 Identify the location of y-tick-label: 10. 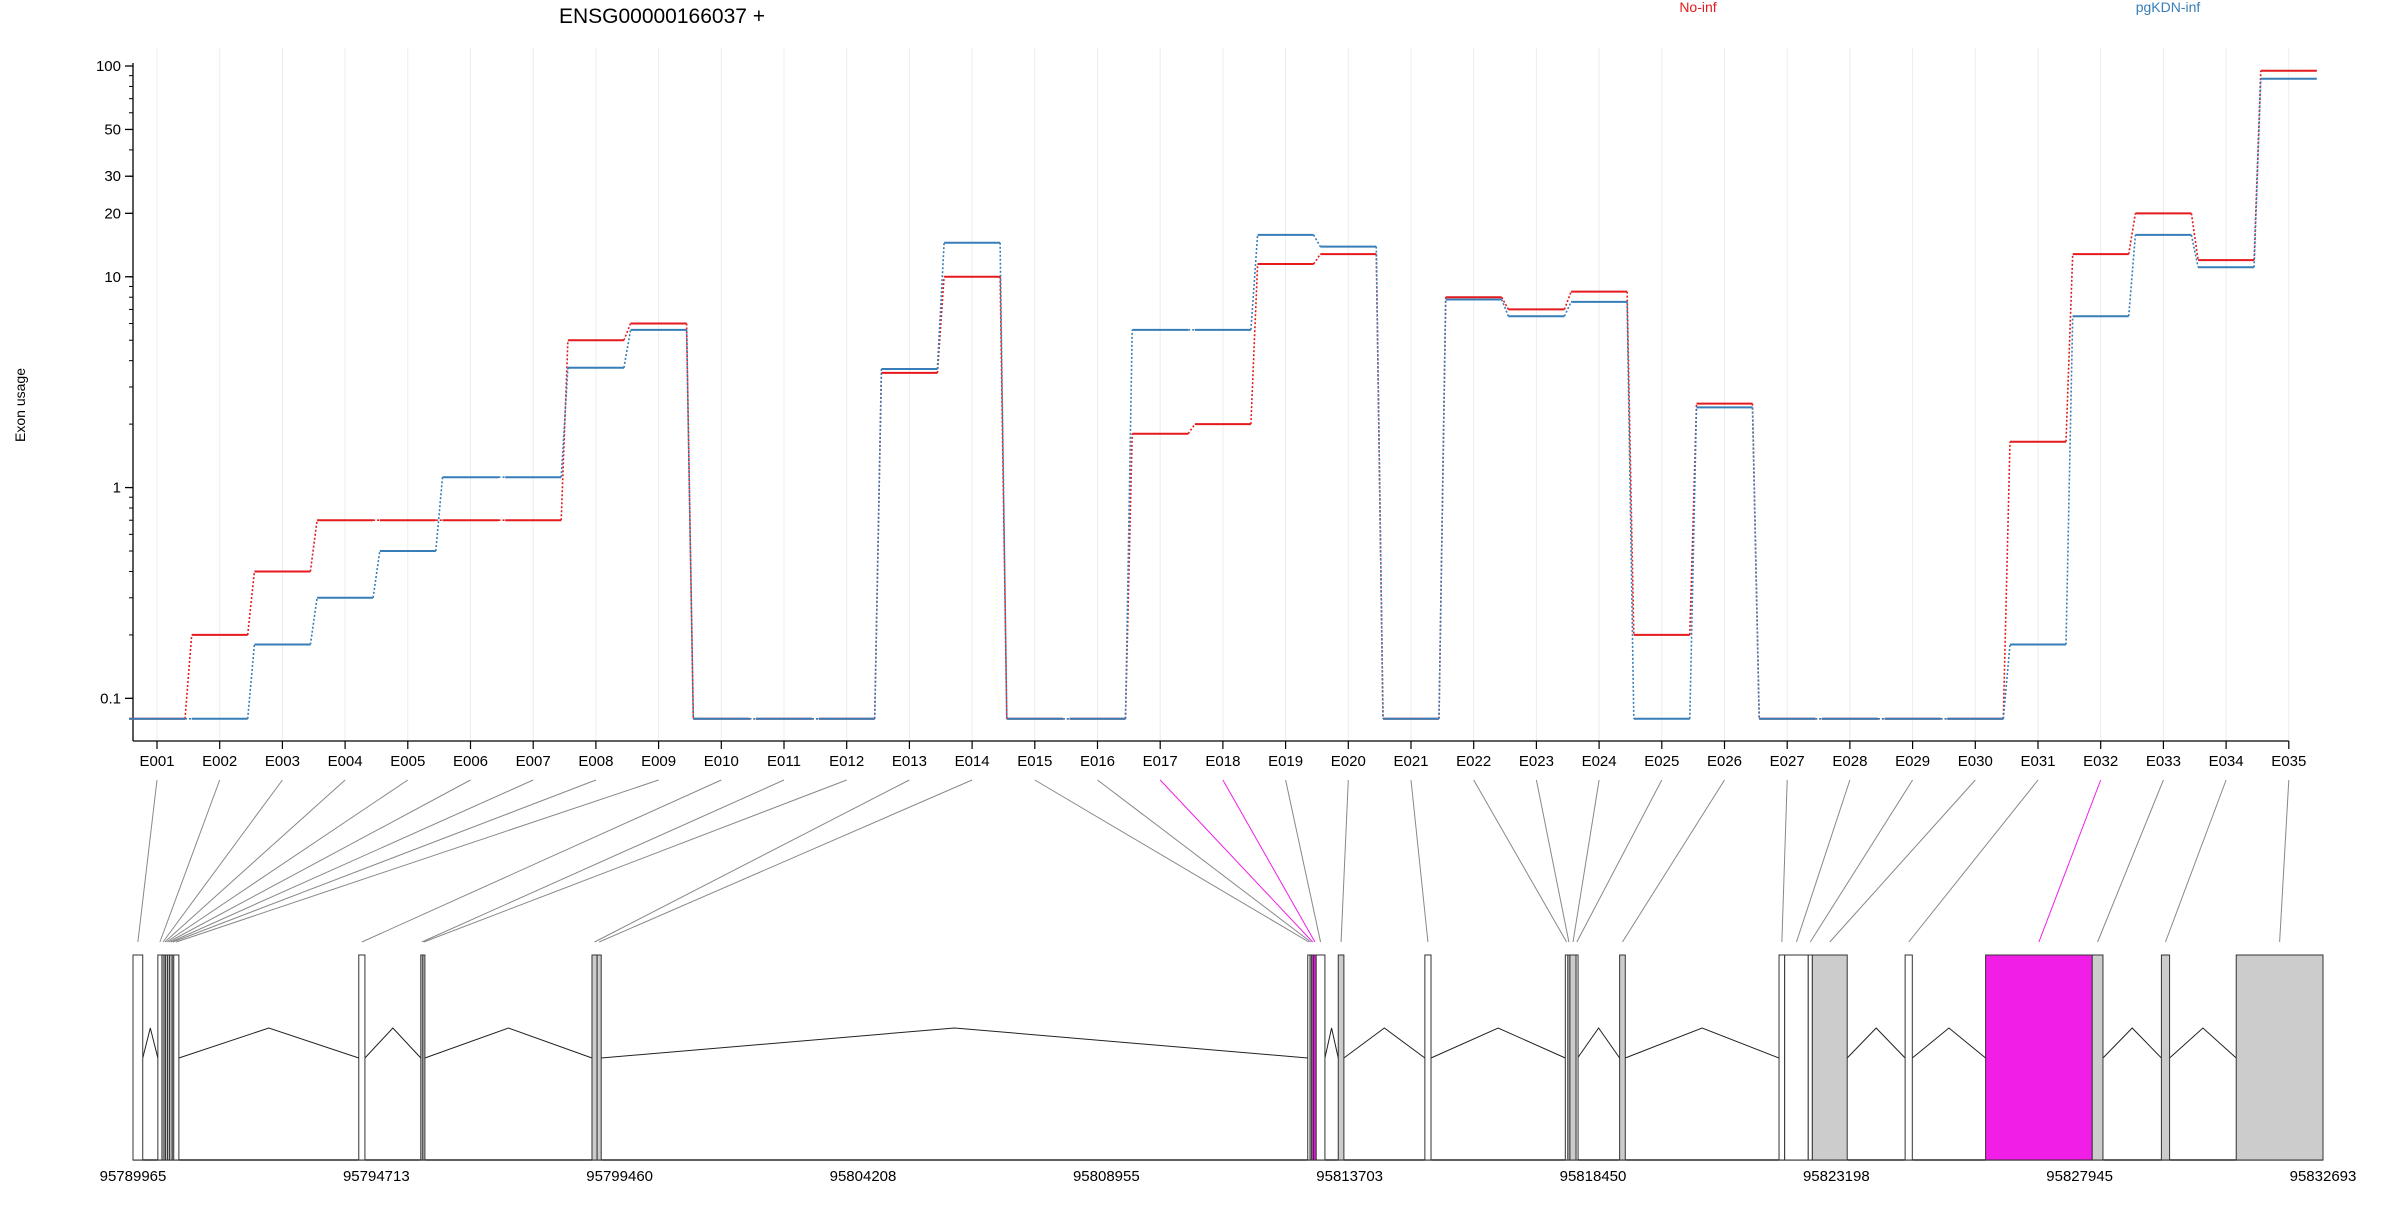
(112, 277).